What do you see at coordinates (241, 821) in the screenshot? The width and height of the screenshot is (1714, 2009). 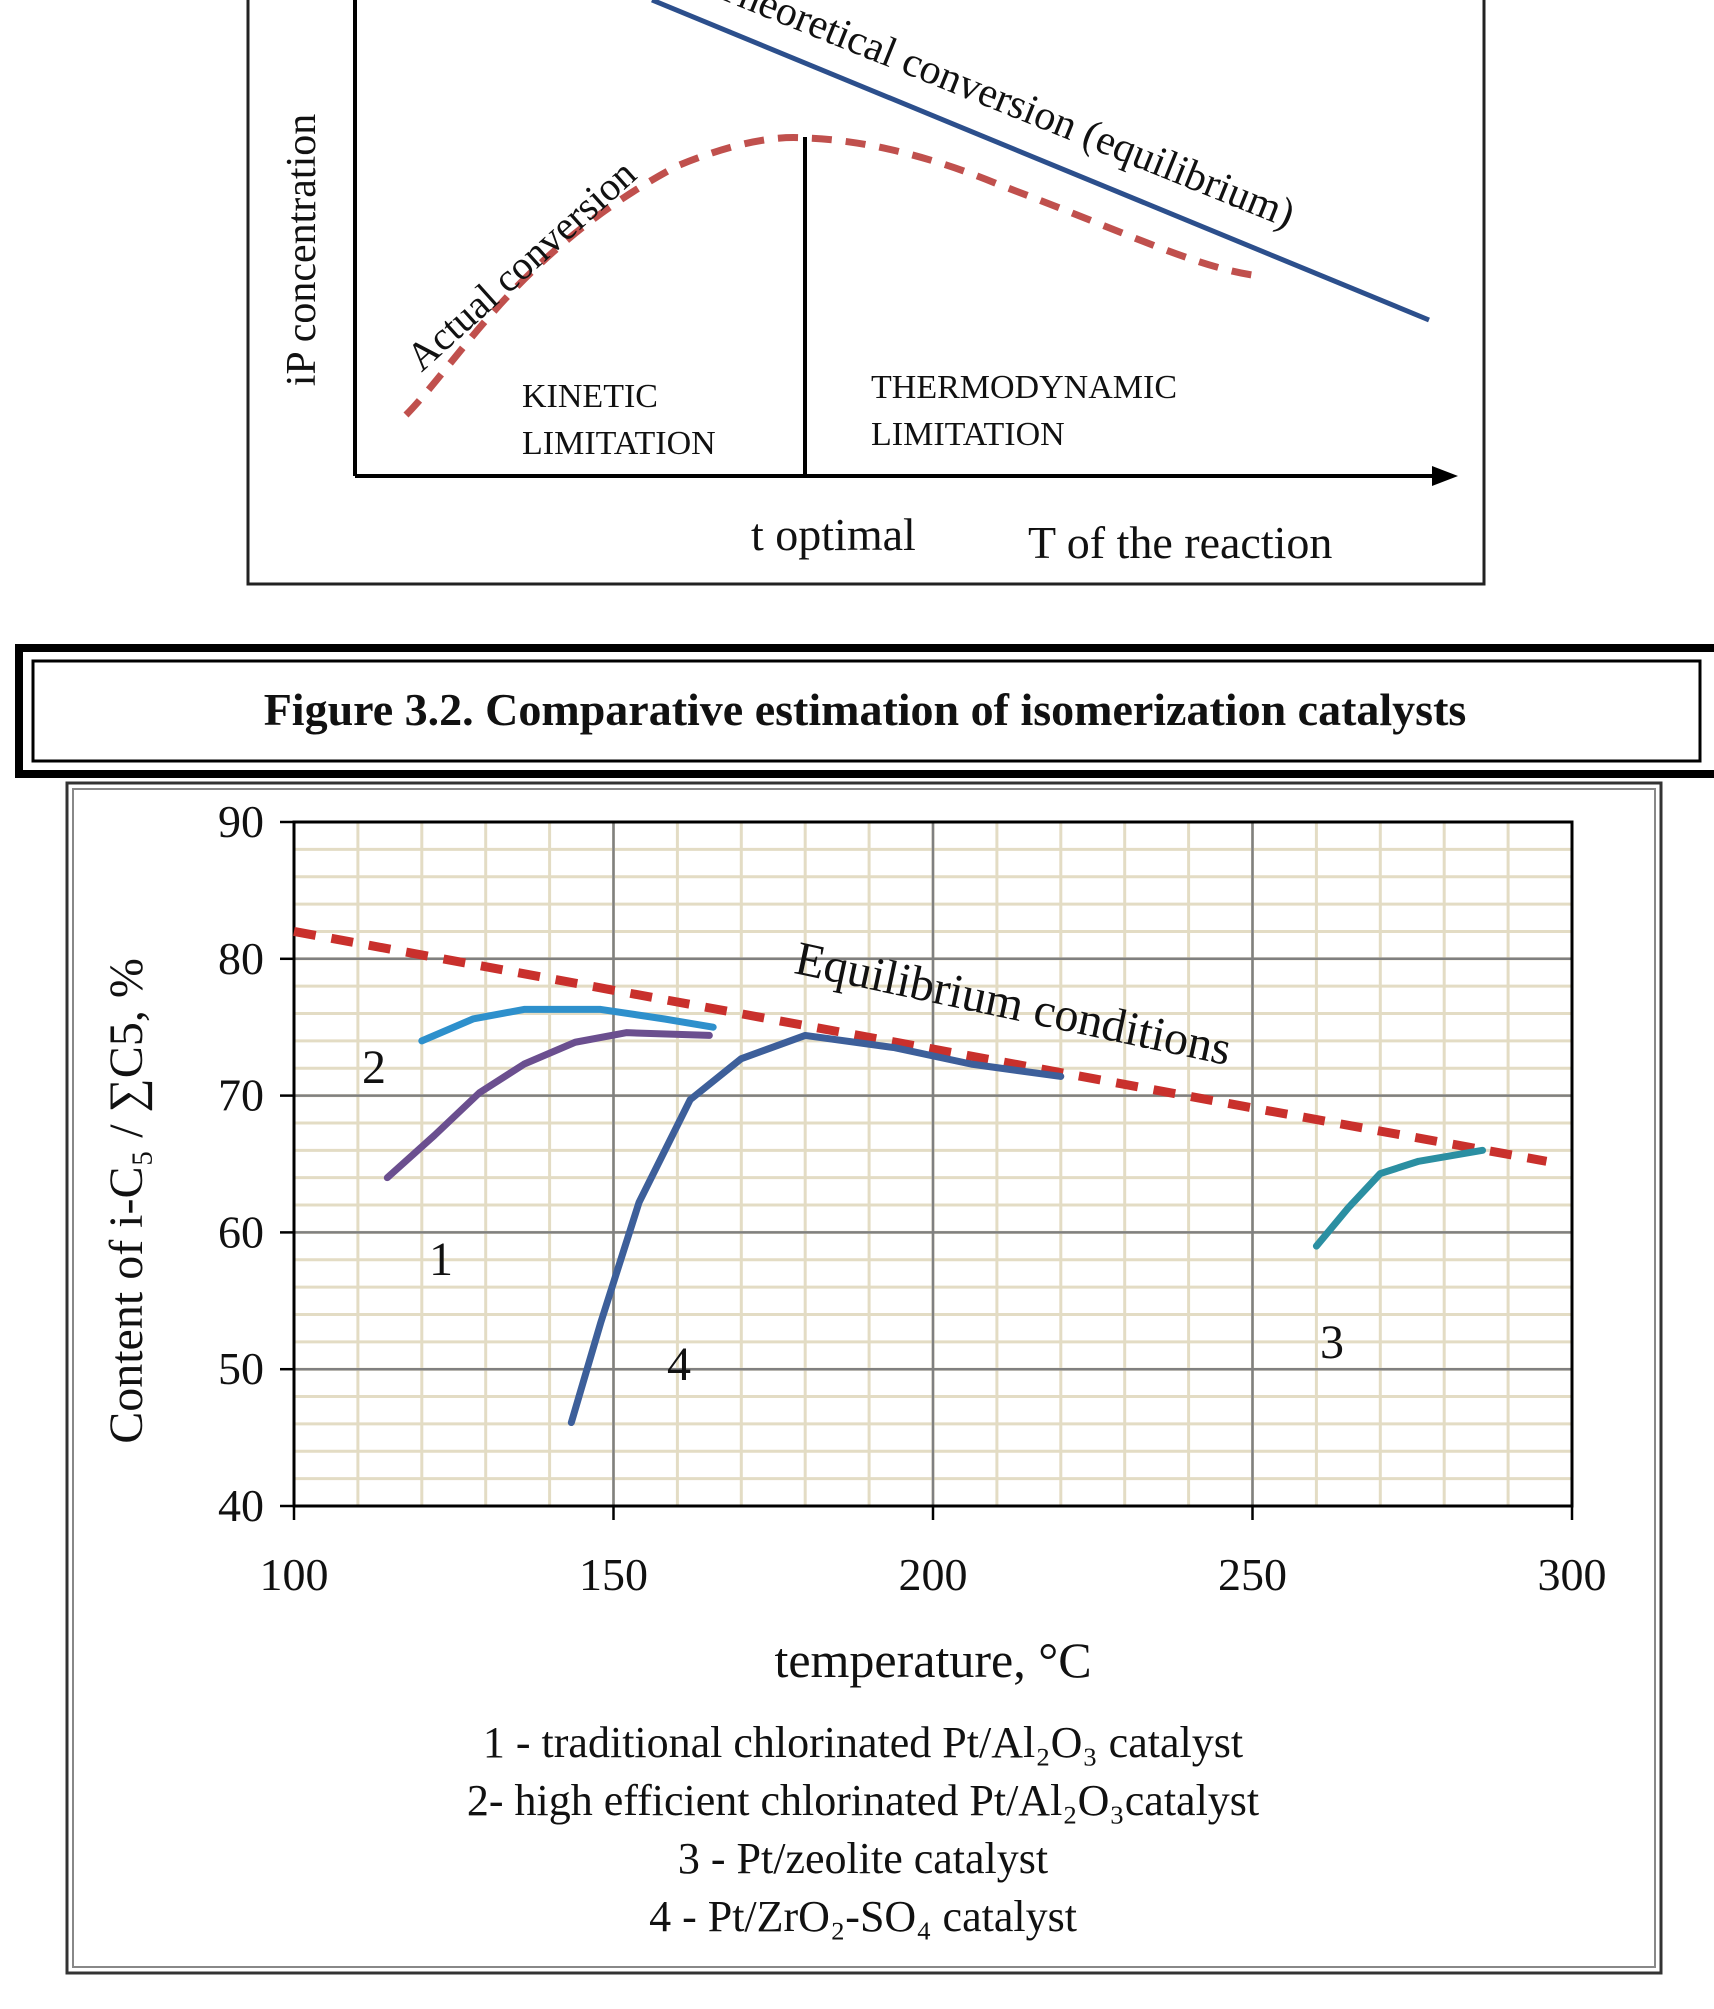 I see `y-tick-label: 90` at bounding box center [241, 821].